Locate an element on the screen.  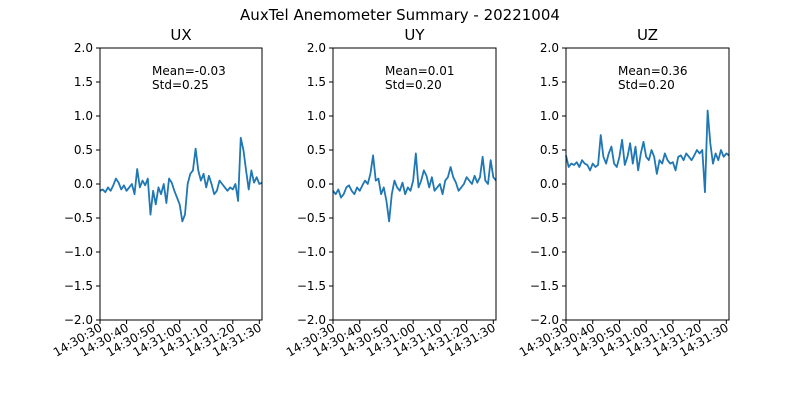
figure-title: AuxTel Anemometer Summary - 20221004 is located at coordinates (400, 15).